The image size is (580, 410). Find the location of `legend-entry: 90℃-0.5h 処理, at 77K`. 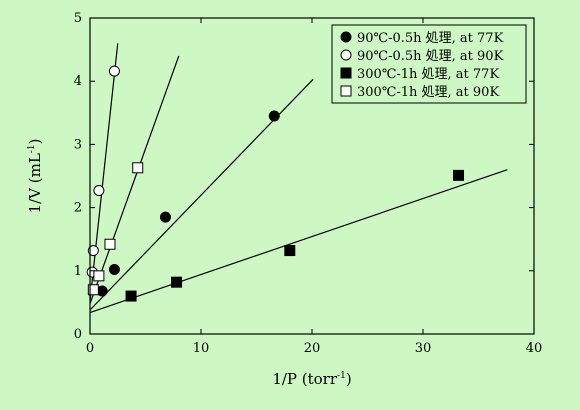

legend-entry: 90℃-0.5h 処理, at 77K is located at coordinates (430, 38).